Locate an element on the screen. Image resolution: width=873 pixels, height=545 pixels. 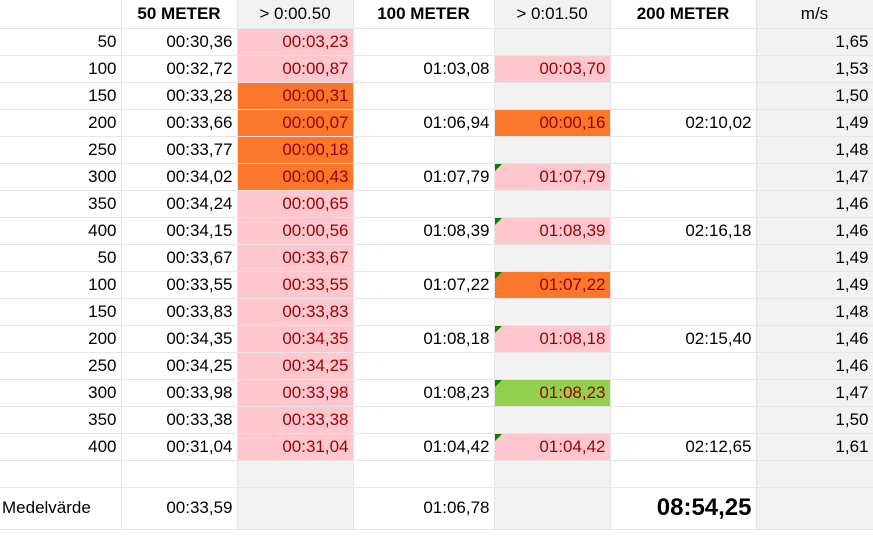
split-50-cell: 00:33,67 is located at coordinates (179, 258).